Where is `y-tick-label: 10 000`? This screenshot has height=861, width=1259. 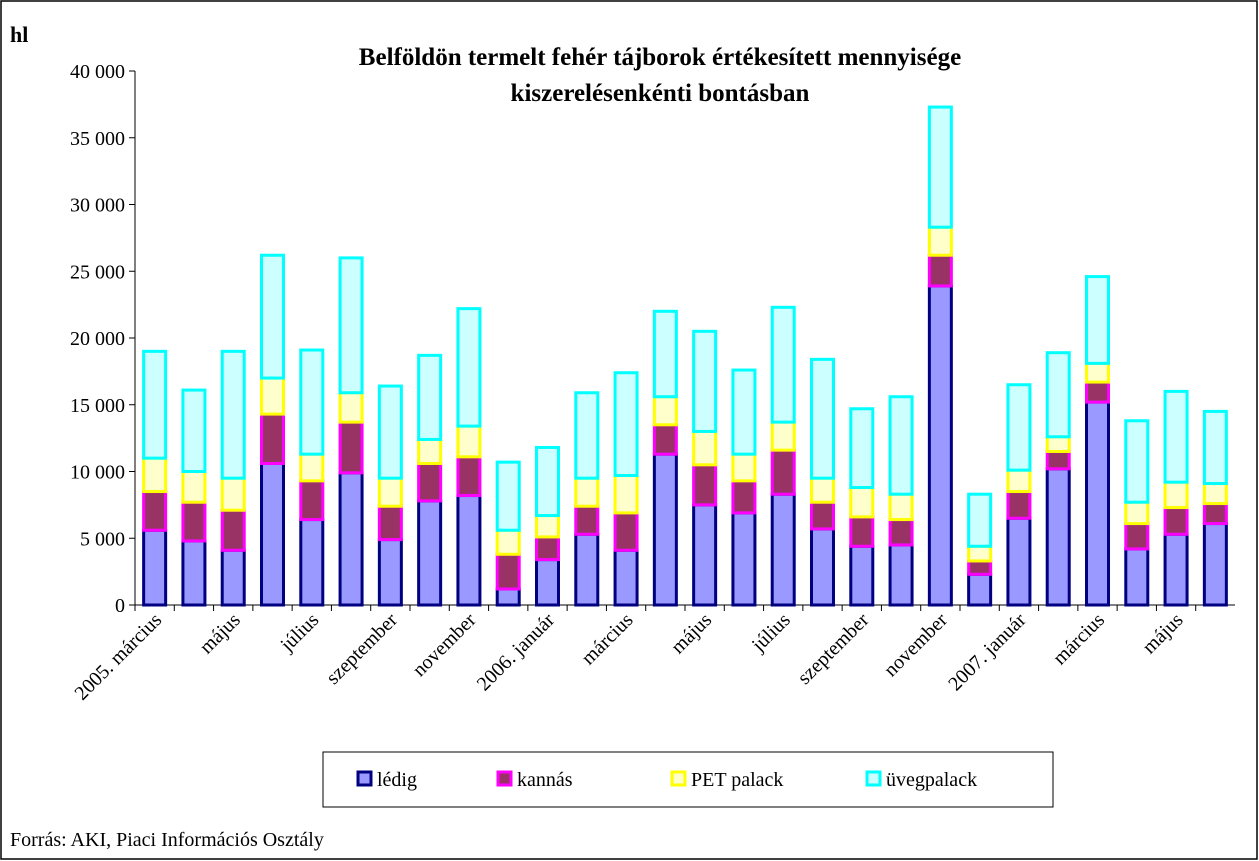 y-tick-label: 10 000 is located at coordinates (97, 473).